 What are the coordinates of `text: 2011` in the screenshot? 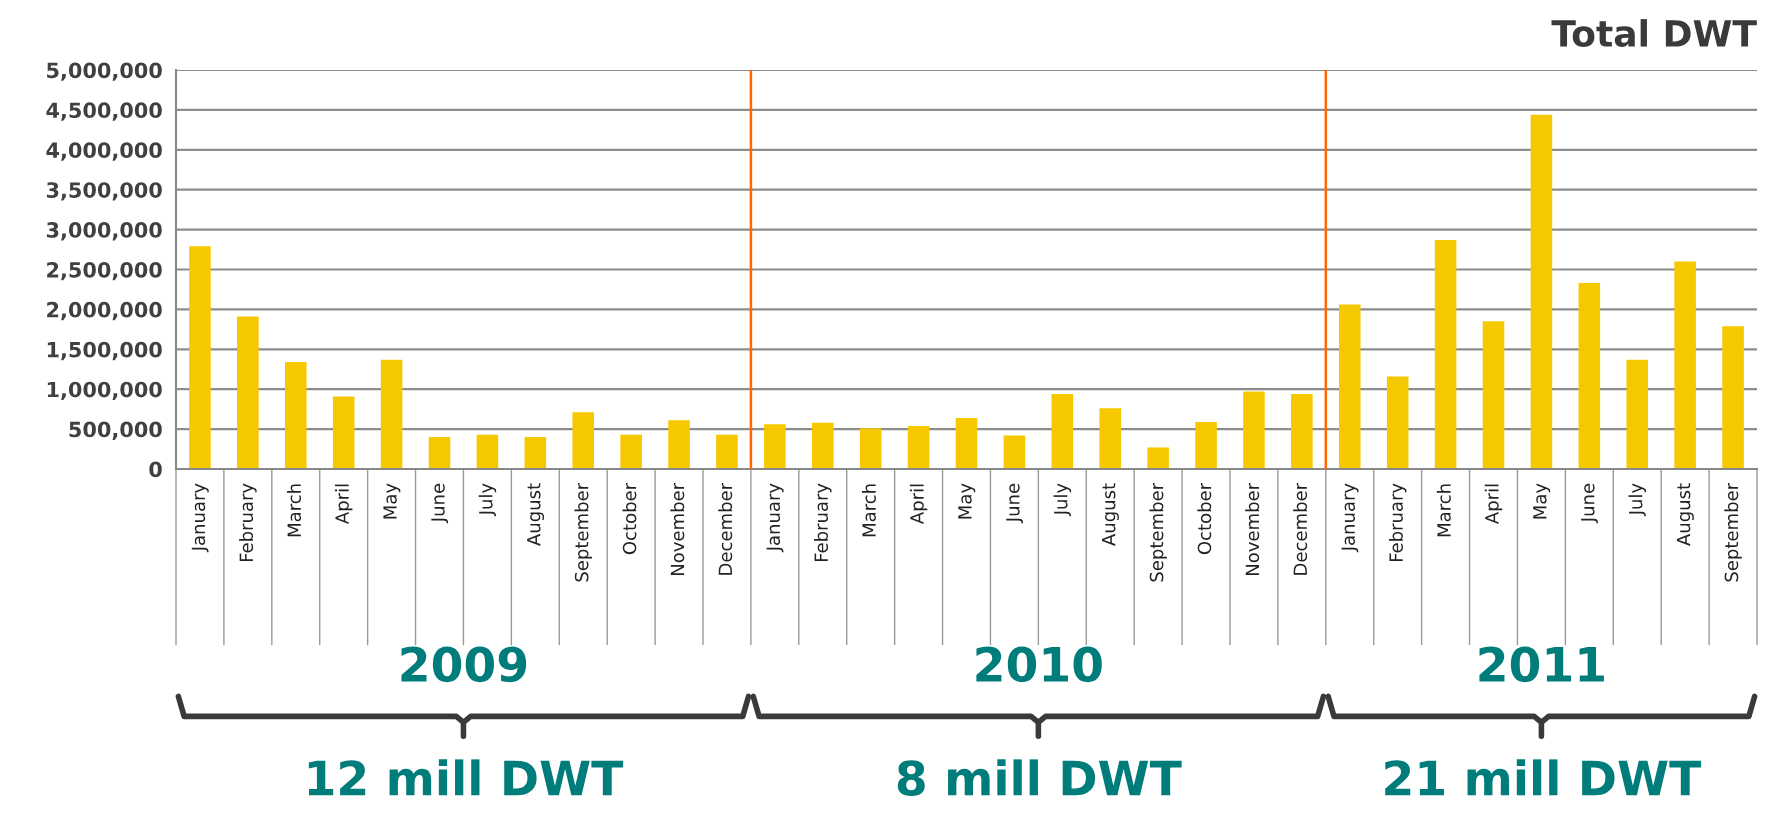 It's located at (1541, 664).